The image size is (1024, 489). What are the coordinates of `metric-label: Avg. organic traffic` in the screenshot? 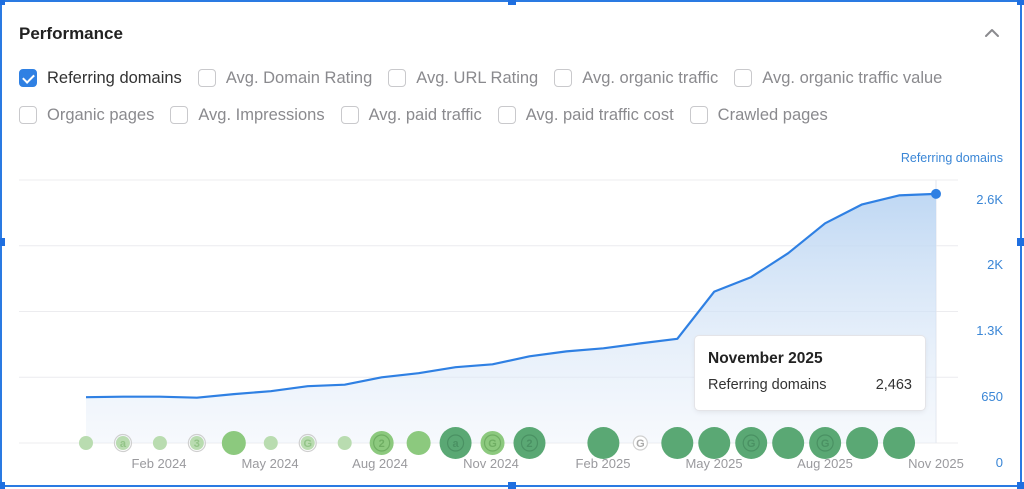 It's located at (650, 77).